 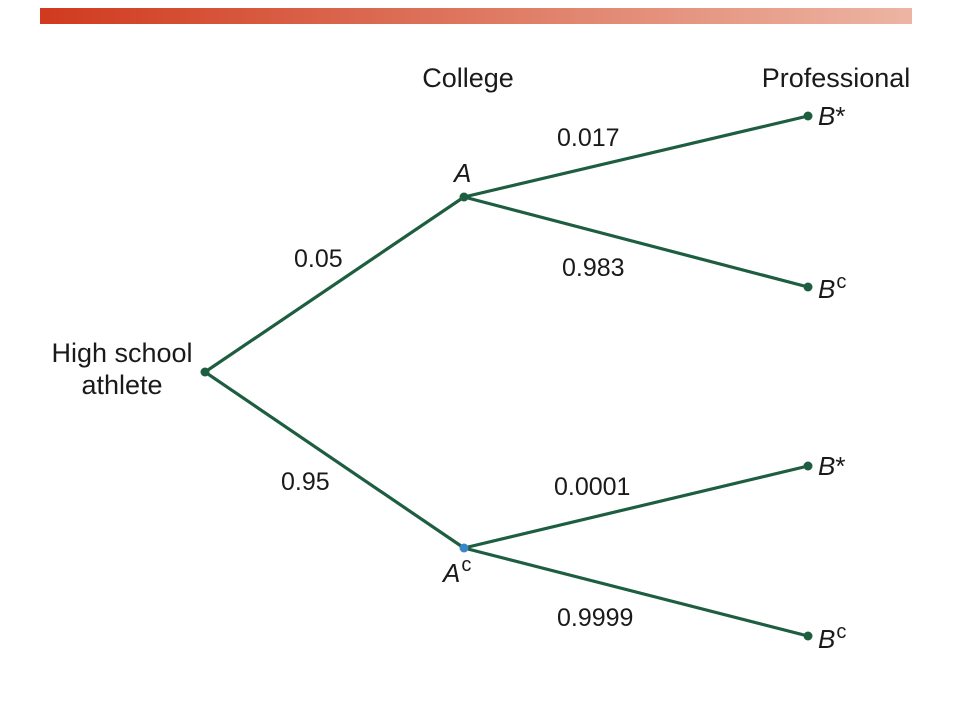 I want to click on edge-ac-to-b-c, so click(x=636, y=592).